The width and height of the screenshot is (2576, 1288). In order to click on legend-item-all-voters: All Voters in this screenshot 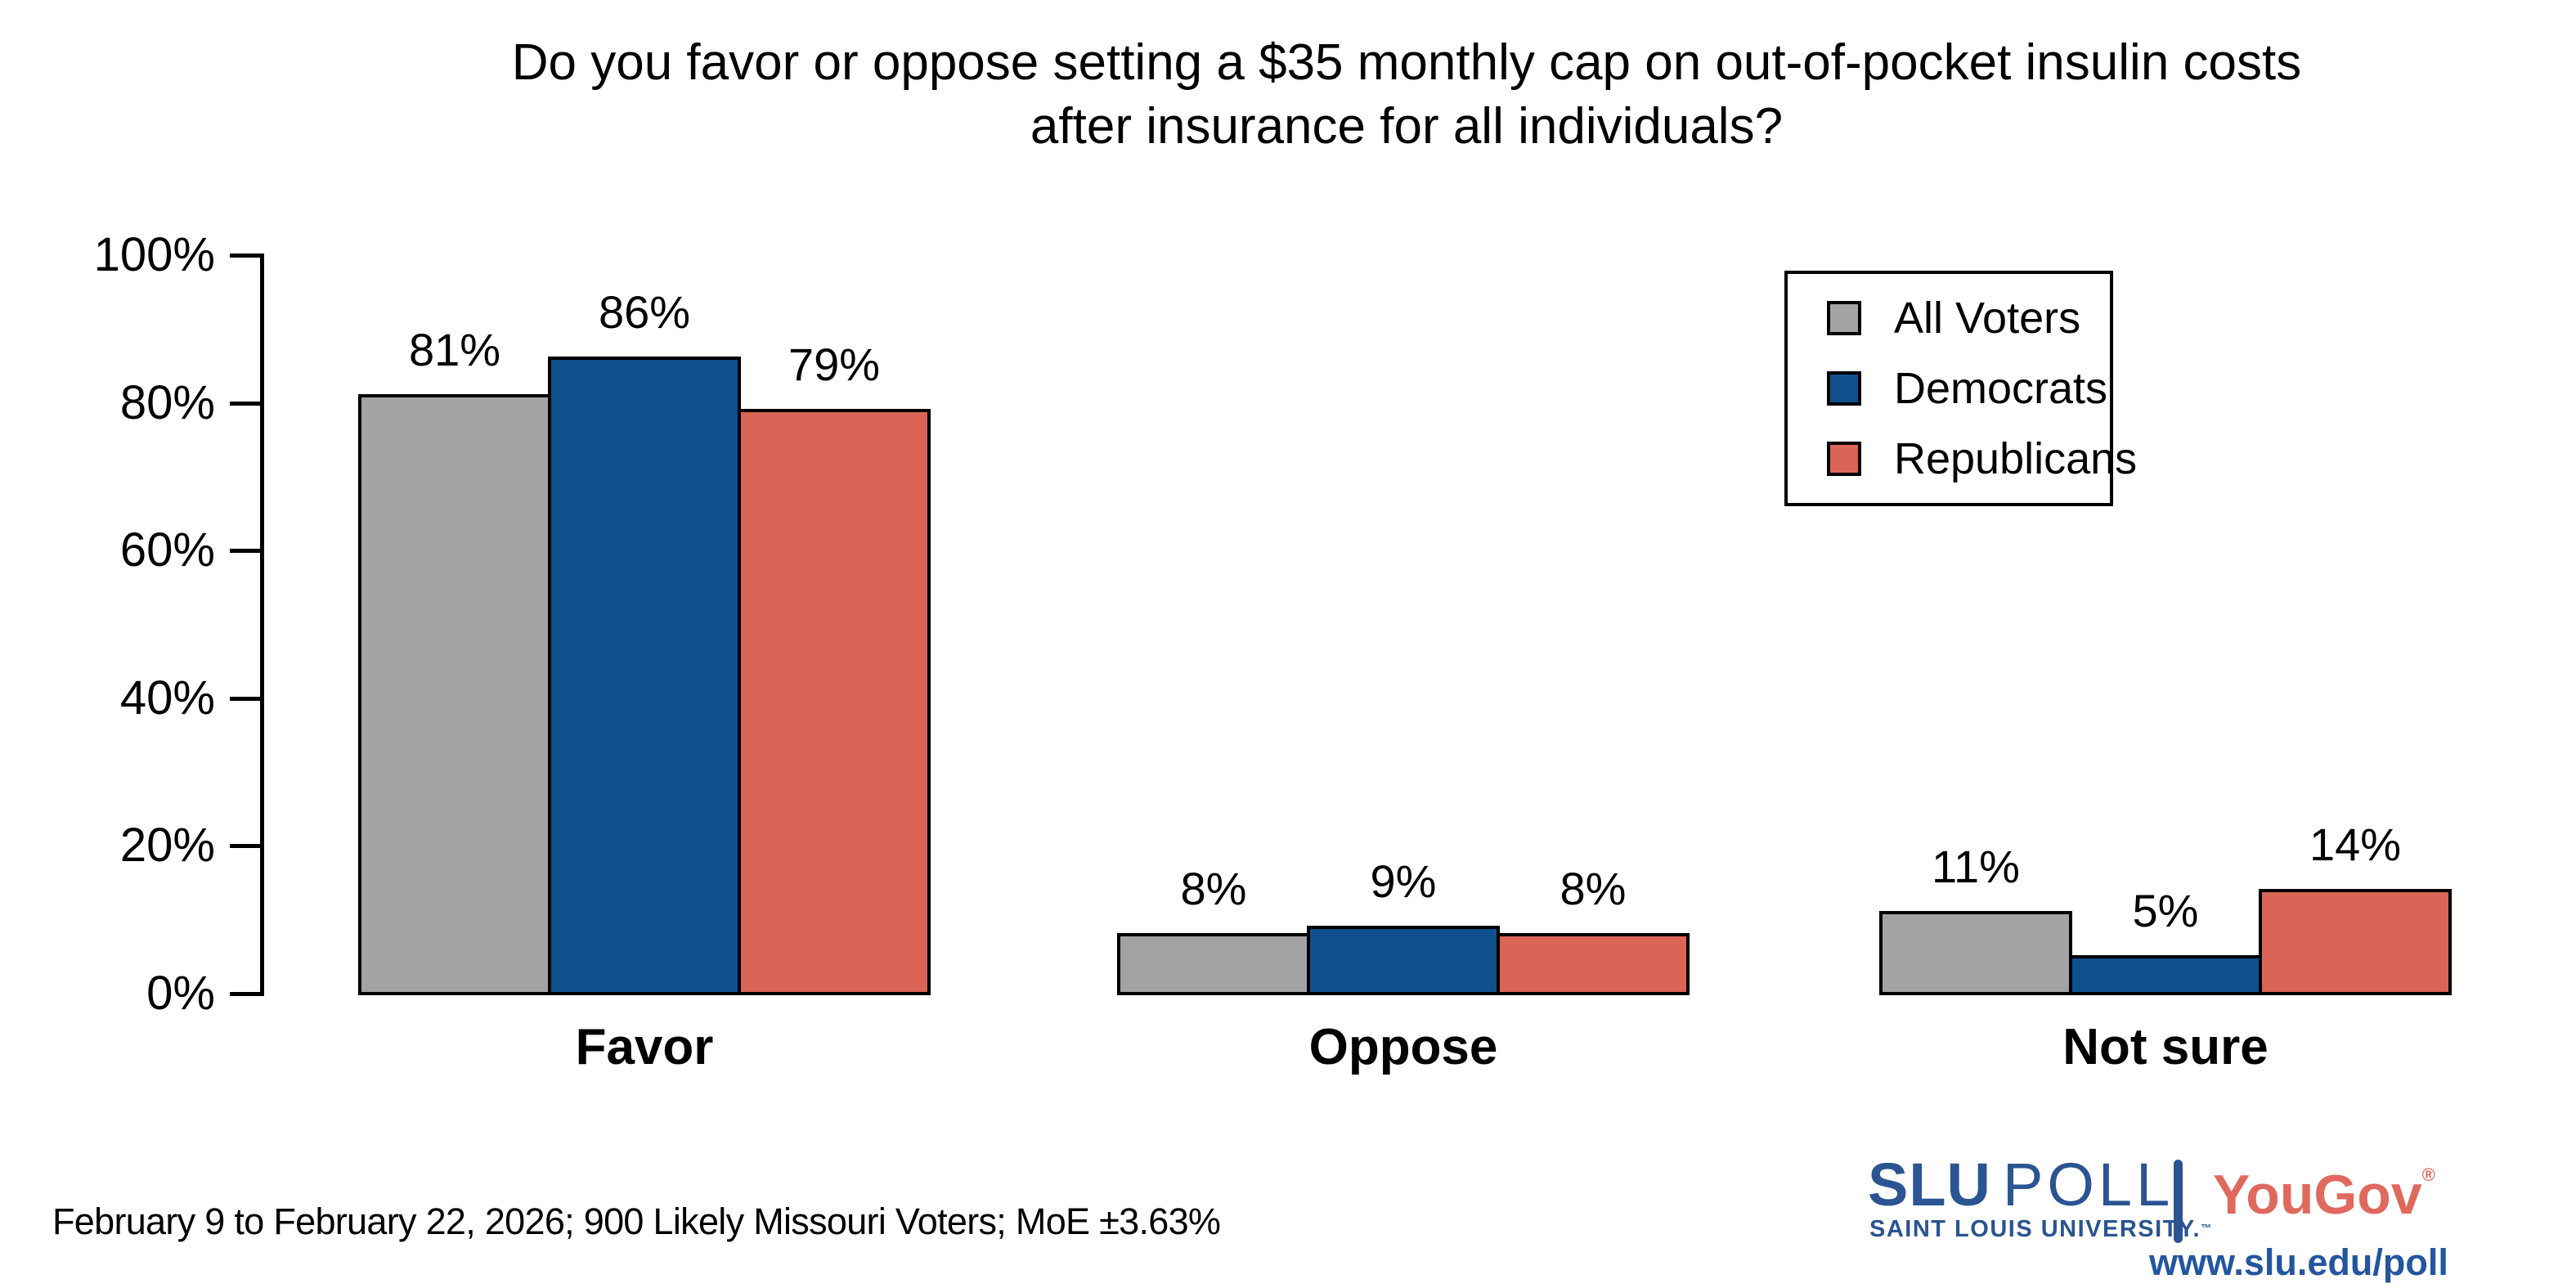, I will do `click(1968, 318)`.